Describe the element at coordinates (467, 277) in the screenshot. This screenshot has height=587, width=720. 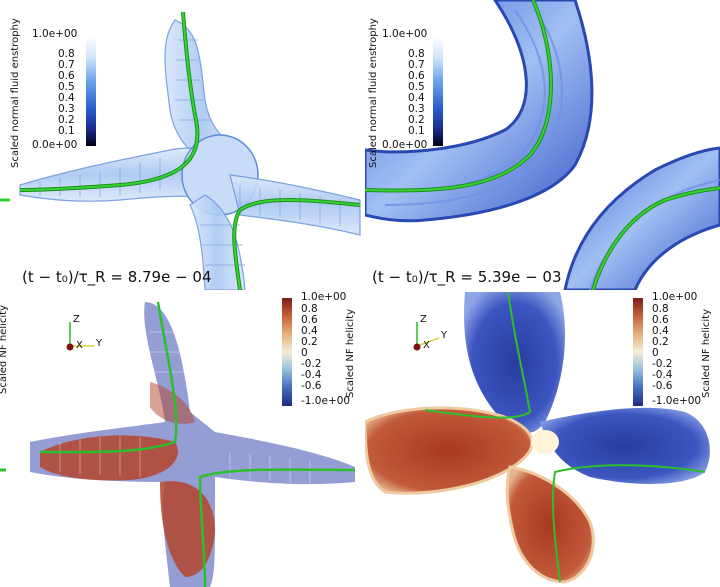
I see `time-label-late: (t − t₀)/τ_R = 5.39e − 03` at that location.